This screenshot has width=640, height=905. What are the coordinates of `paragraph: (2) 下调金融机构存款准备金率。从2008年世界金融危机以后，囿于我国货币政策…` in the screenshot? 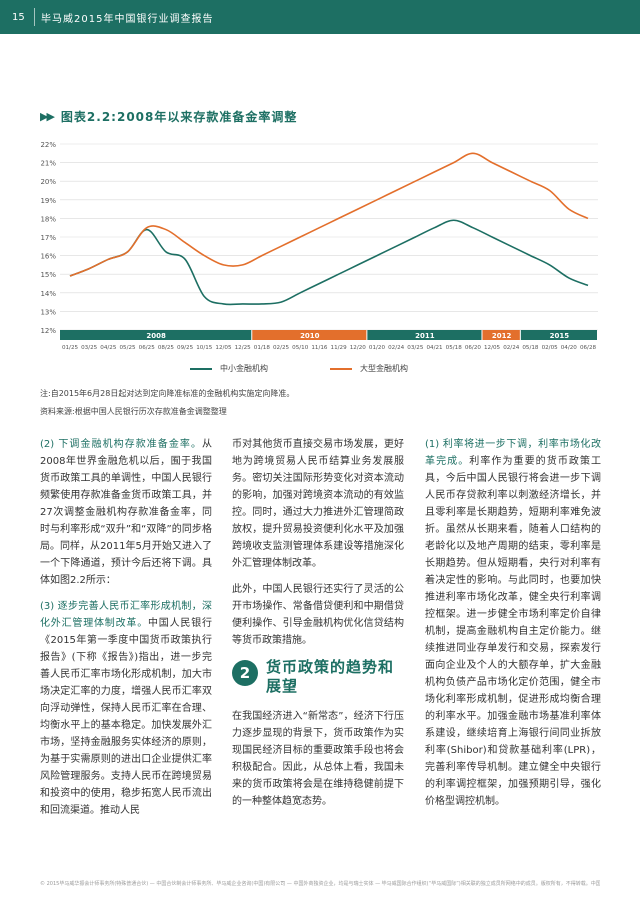 It's located at (126, 512).